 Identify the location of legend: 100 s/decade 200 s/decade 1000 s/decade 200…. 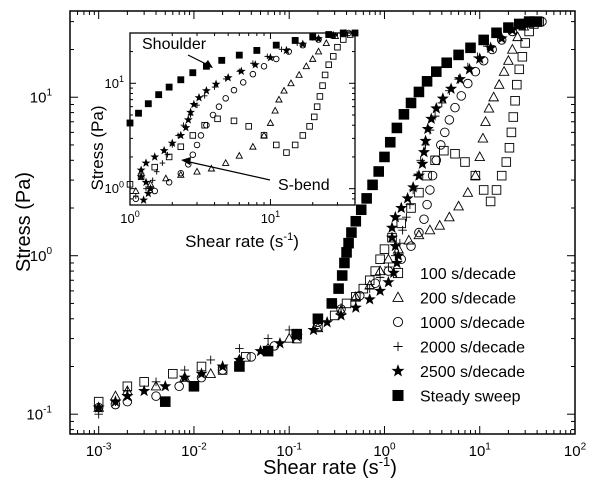
(458, 336).